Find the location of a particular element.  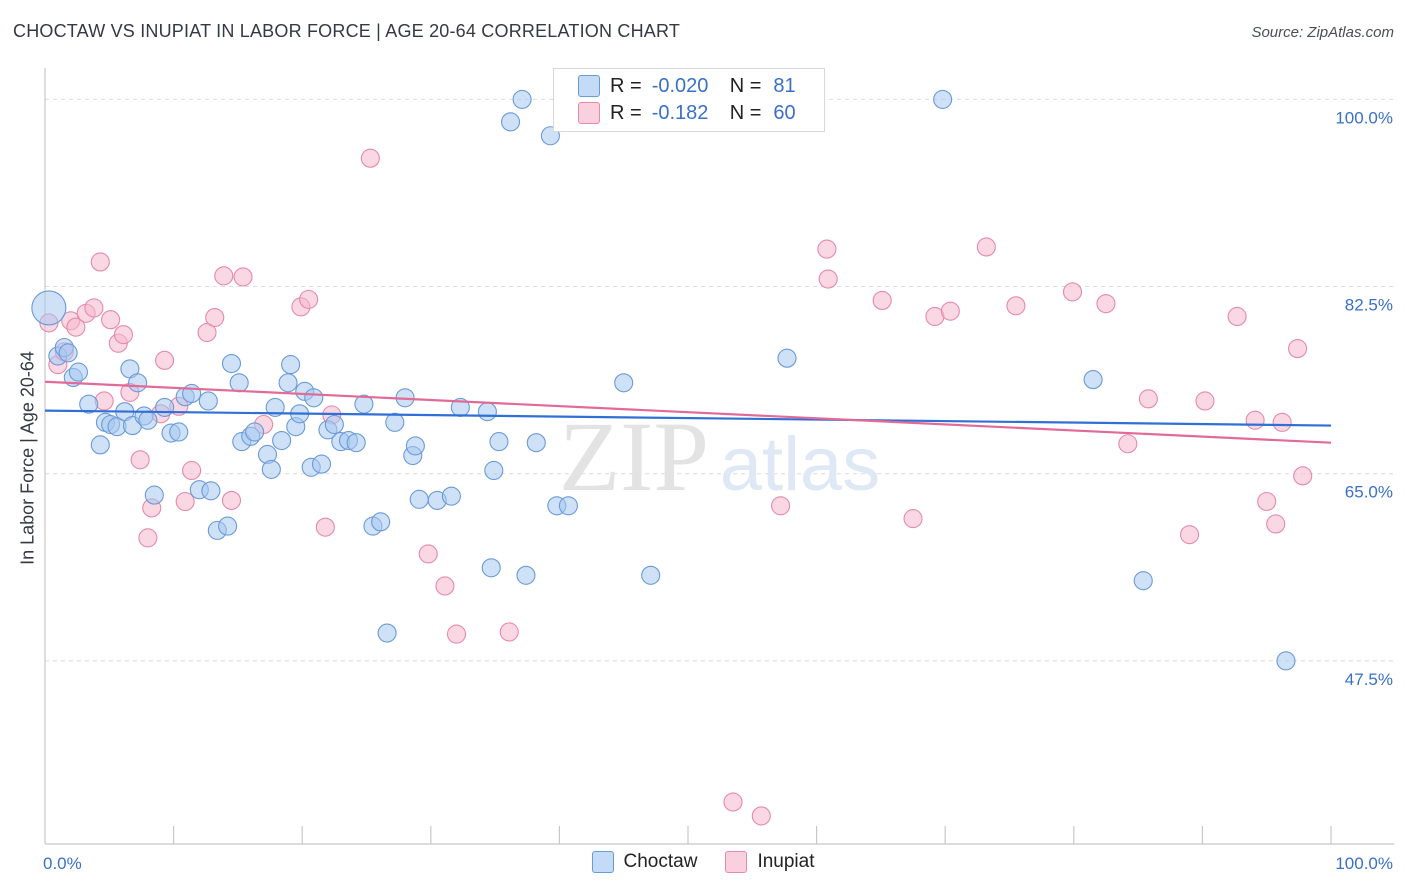

legend-item-inupiat: Inupiat is located at coordinates (769, 862).